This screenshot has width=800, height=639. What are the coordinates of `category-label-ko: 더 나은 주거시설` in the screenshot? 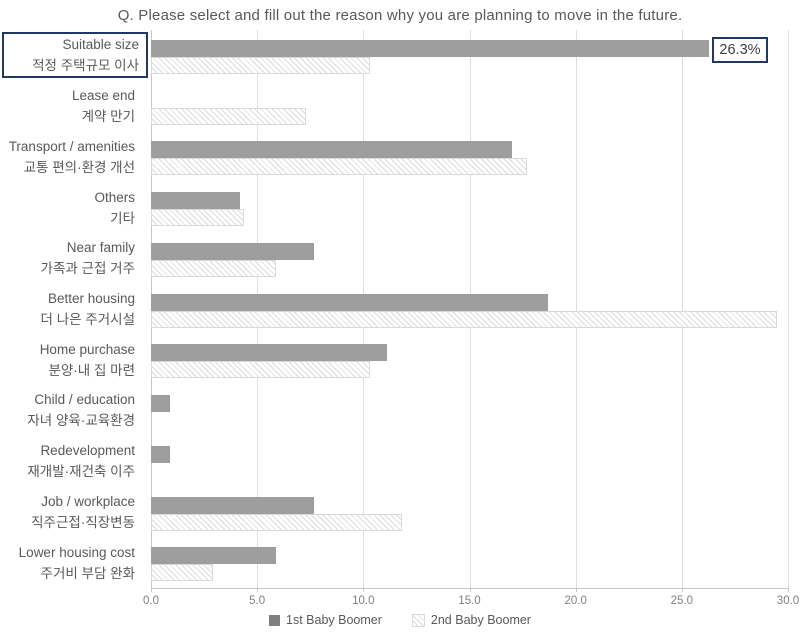 It's located at (87, 319).